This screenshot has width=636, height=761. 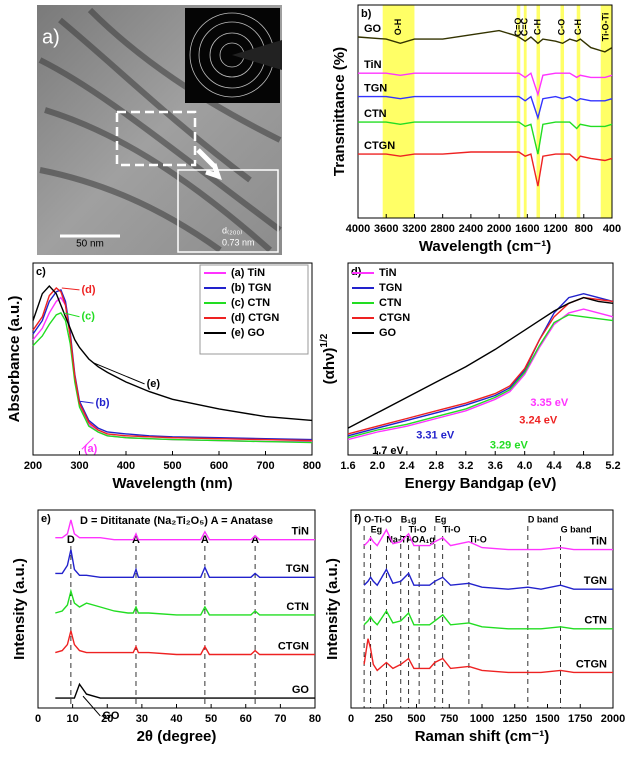 What do you see at coordinates (356, 272) in the screenshot?
I see `panel-label: d)` at bounding box center [356, 272].